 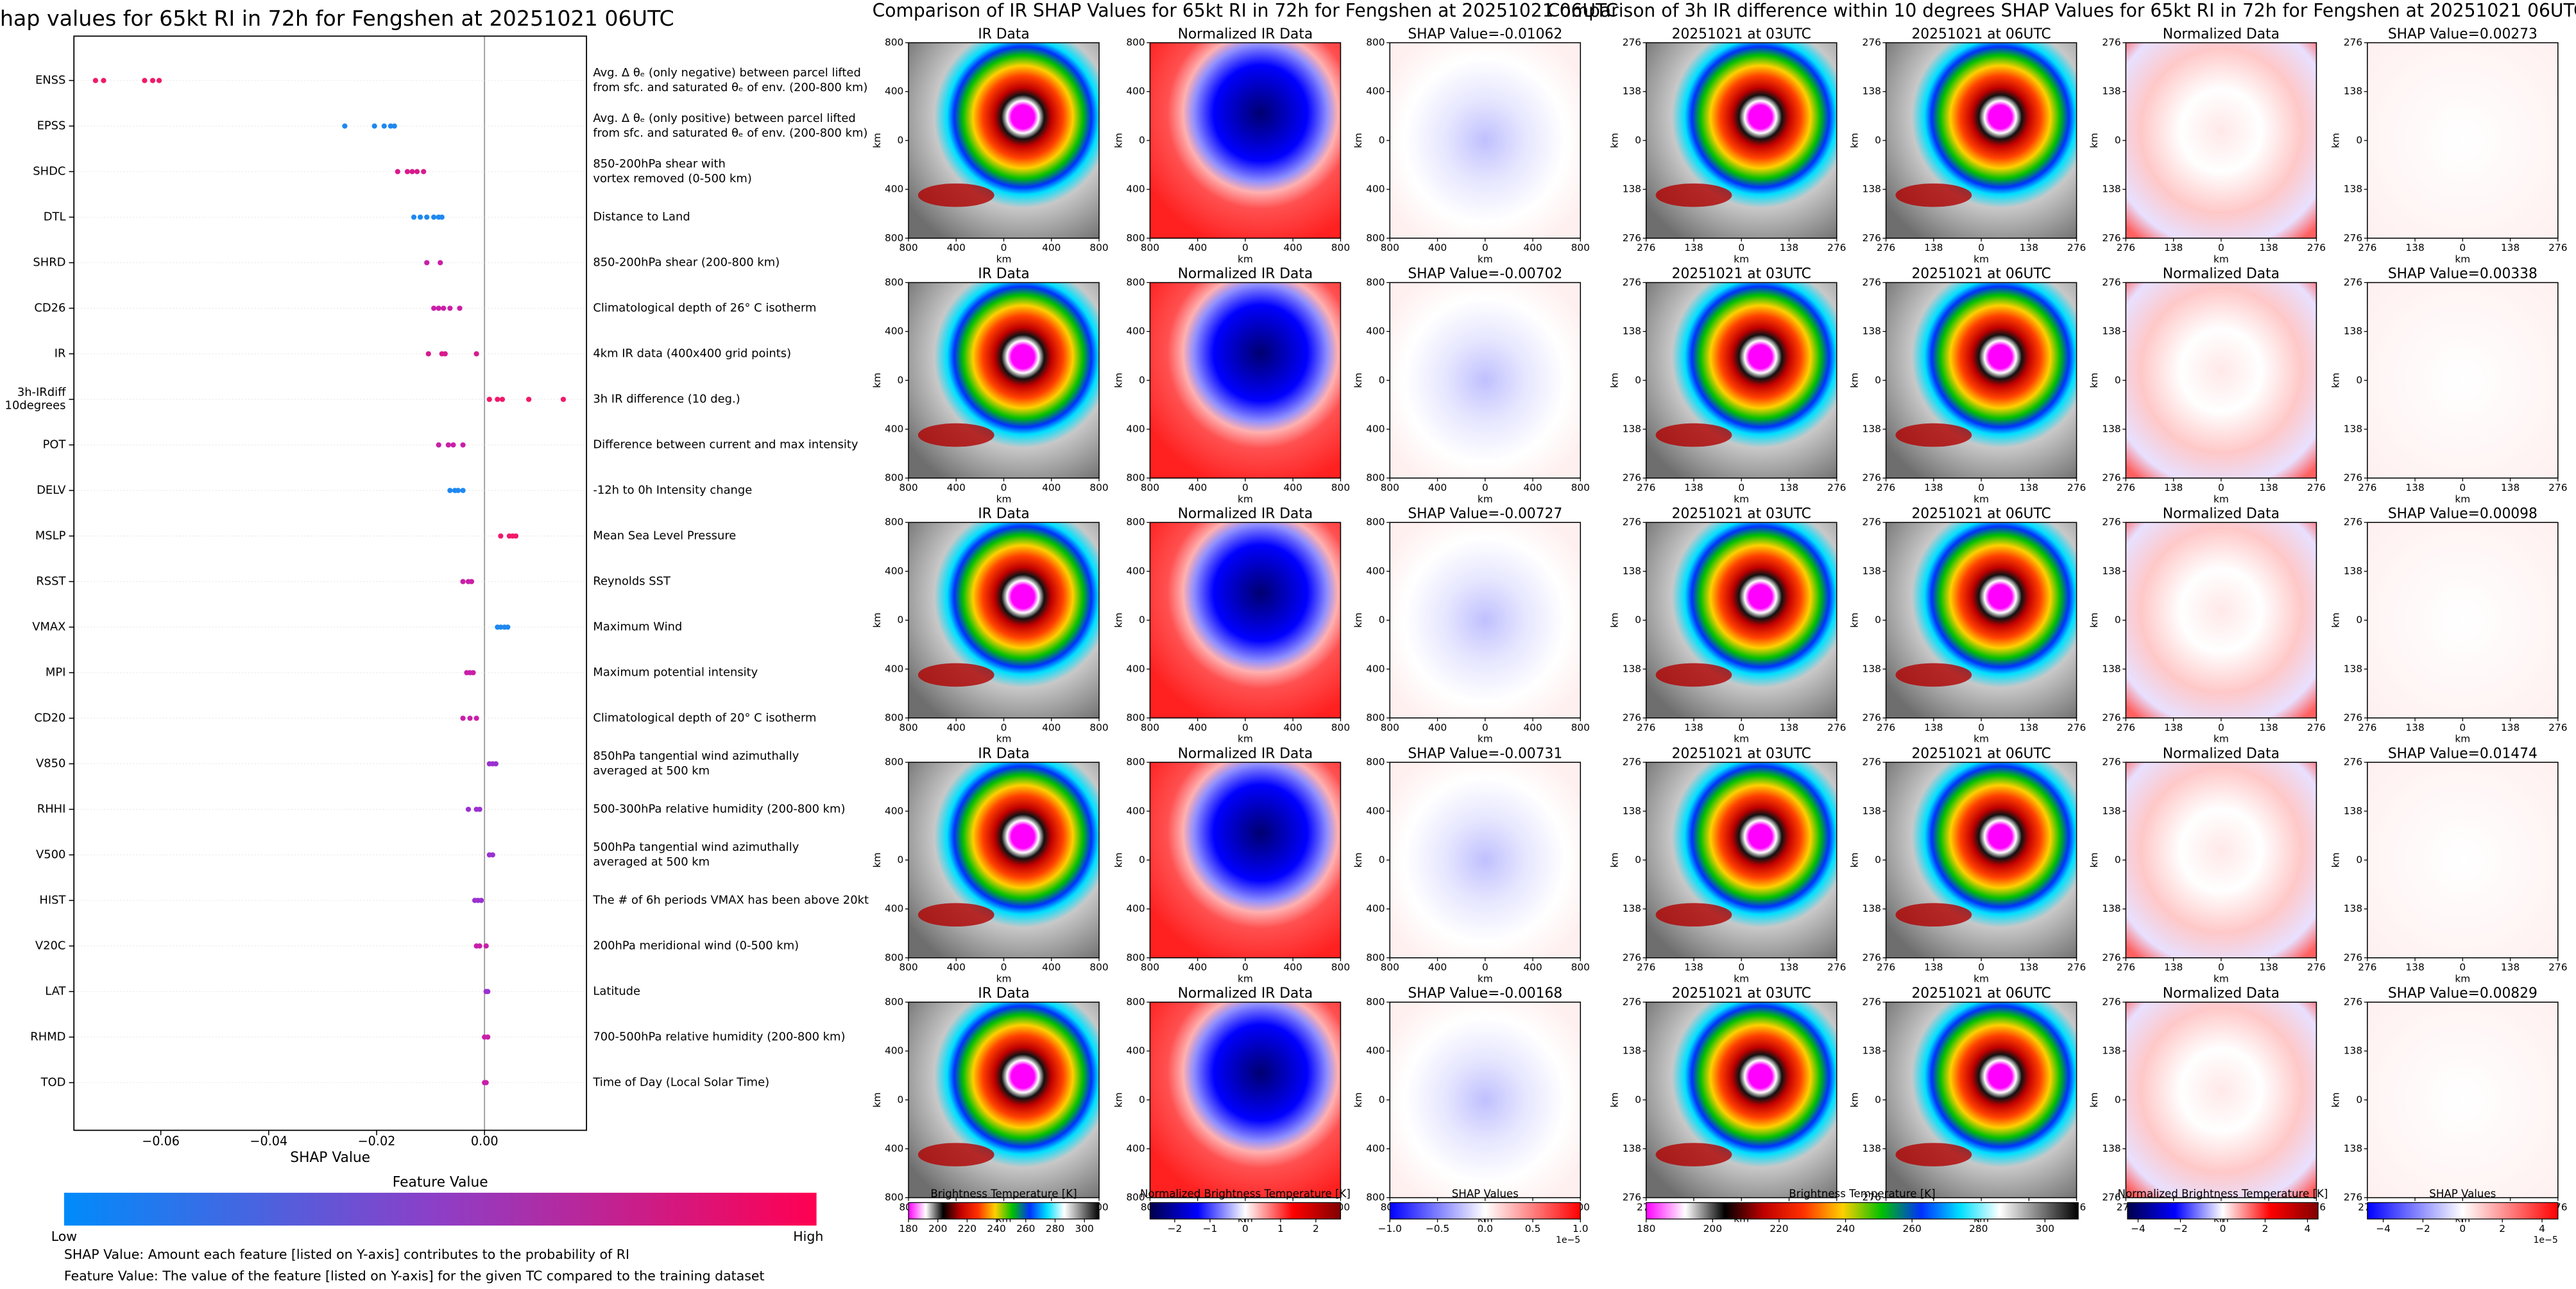 What do you see at coordinates (51, 490) in the screenshot?
I see `y-tick-label: DELV` at bounding box center [51, 490].